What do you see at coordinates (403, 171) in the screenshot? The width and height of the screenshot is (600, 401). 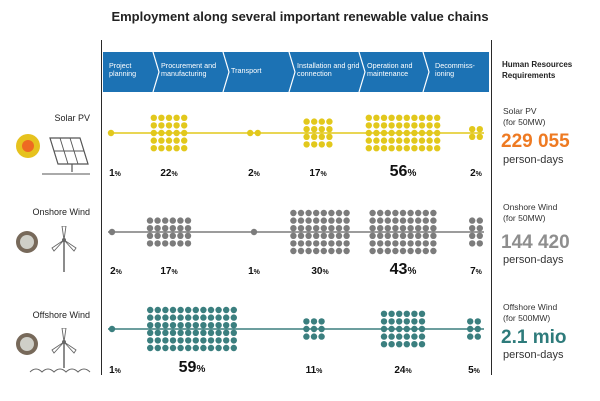 I see `percent-label: 56%` at bounding box center [403, 171].